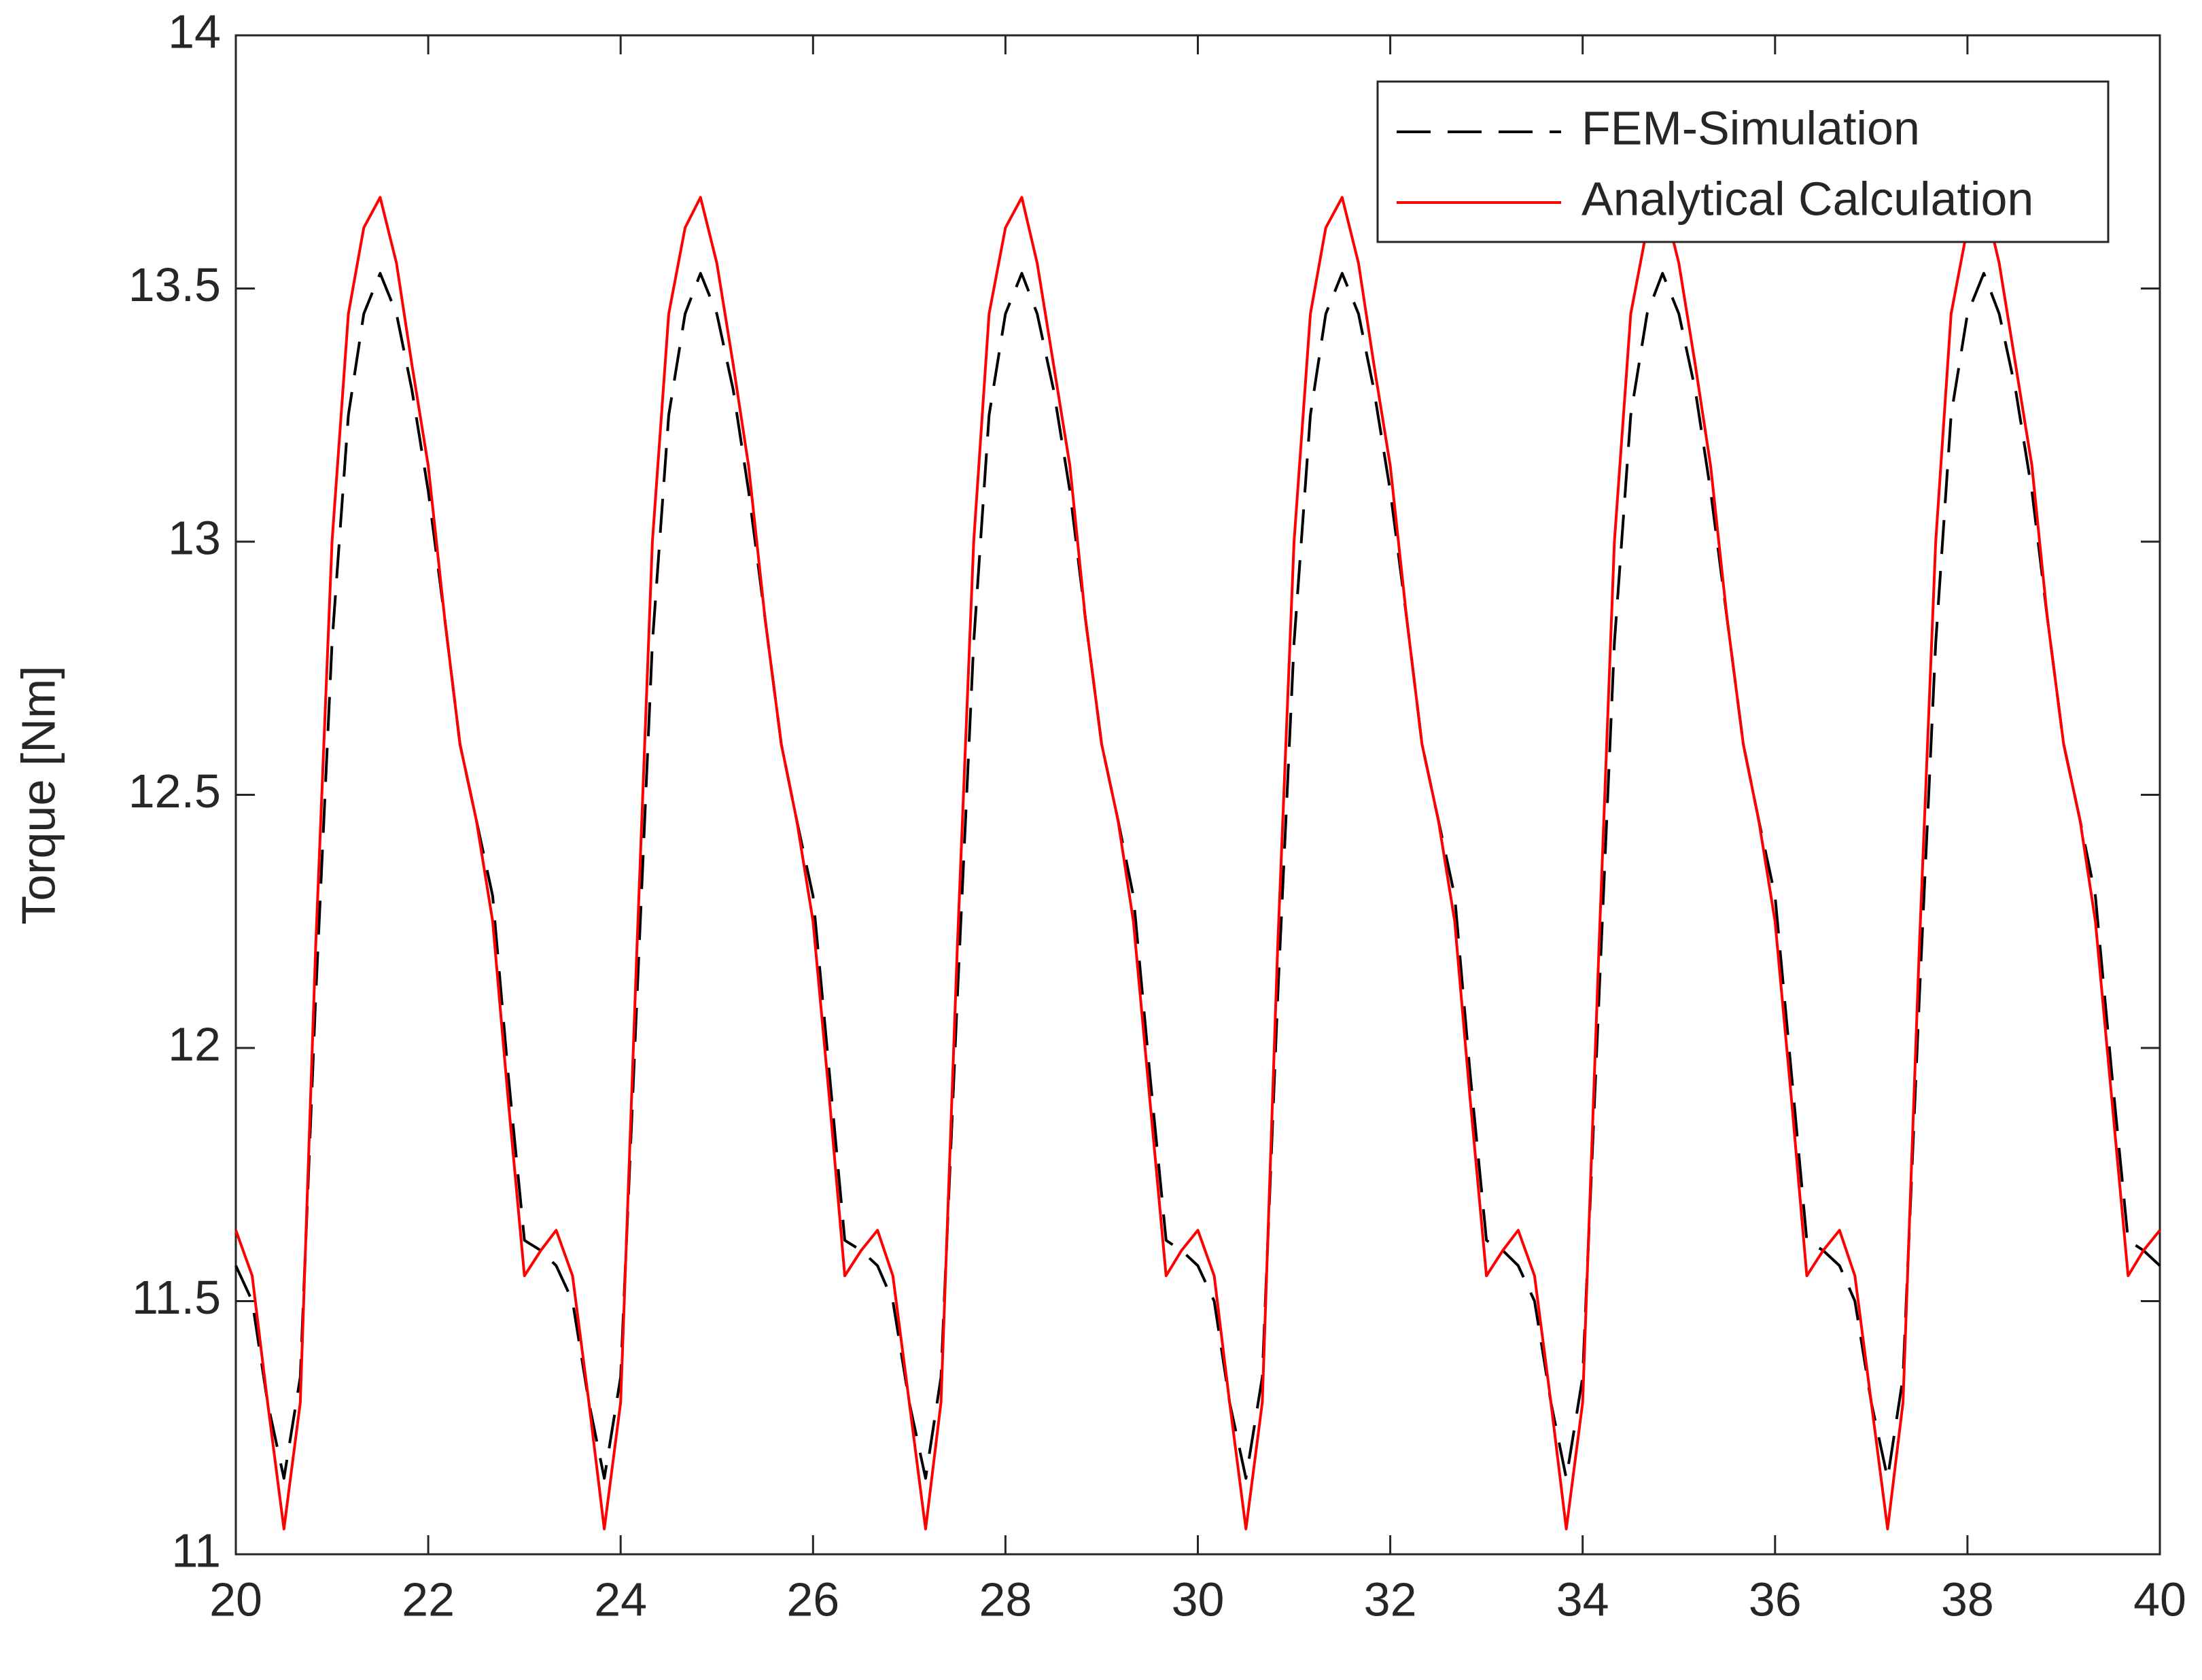  What do you see at coordinates (620, 1600) in the screenshot?
I see `x-tick-label: 24` at bounding box center [620, 1600].